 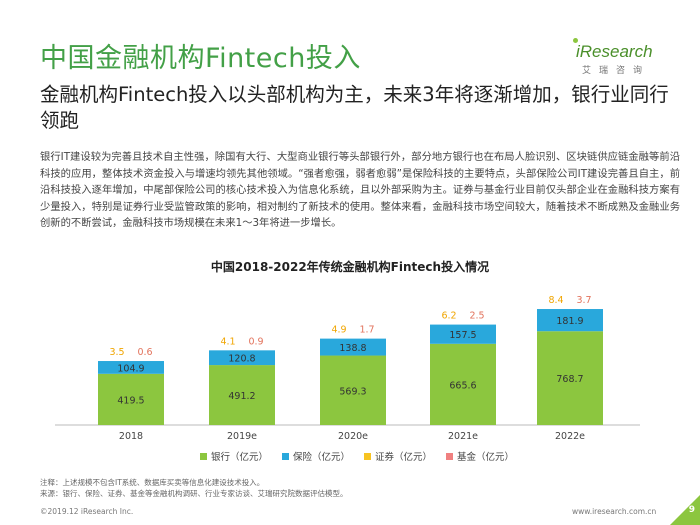 I want to click on label-insurance-2020e: 138.8, so click(x=352, y=348).